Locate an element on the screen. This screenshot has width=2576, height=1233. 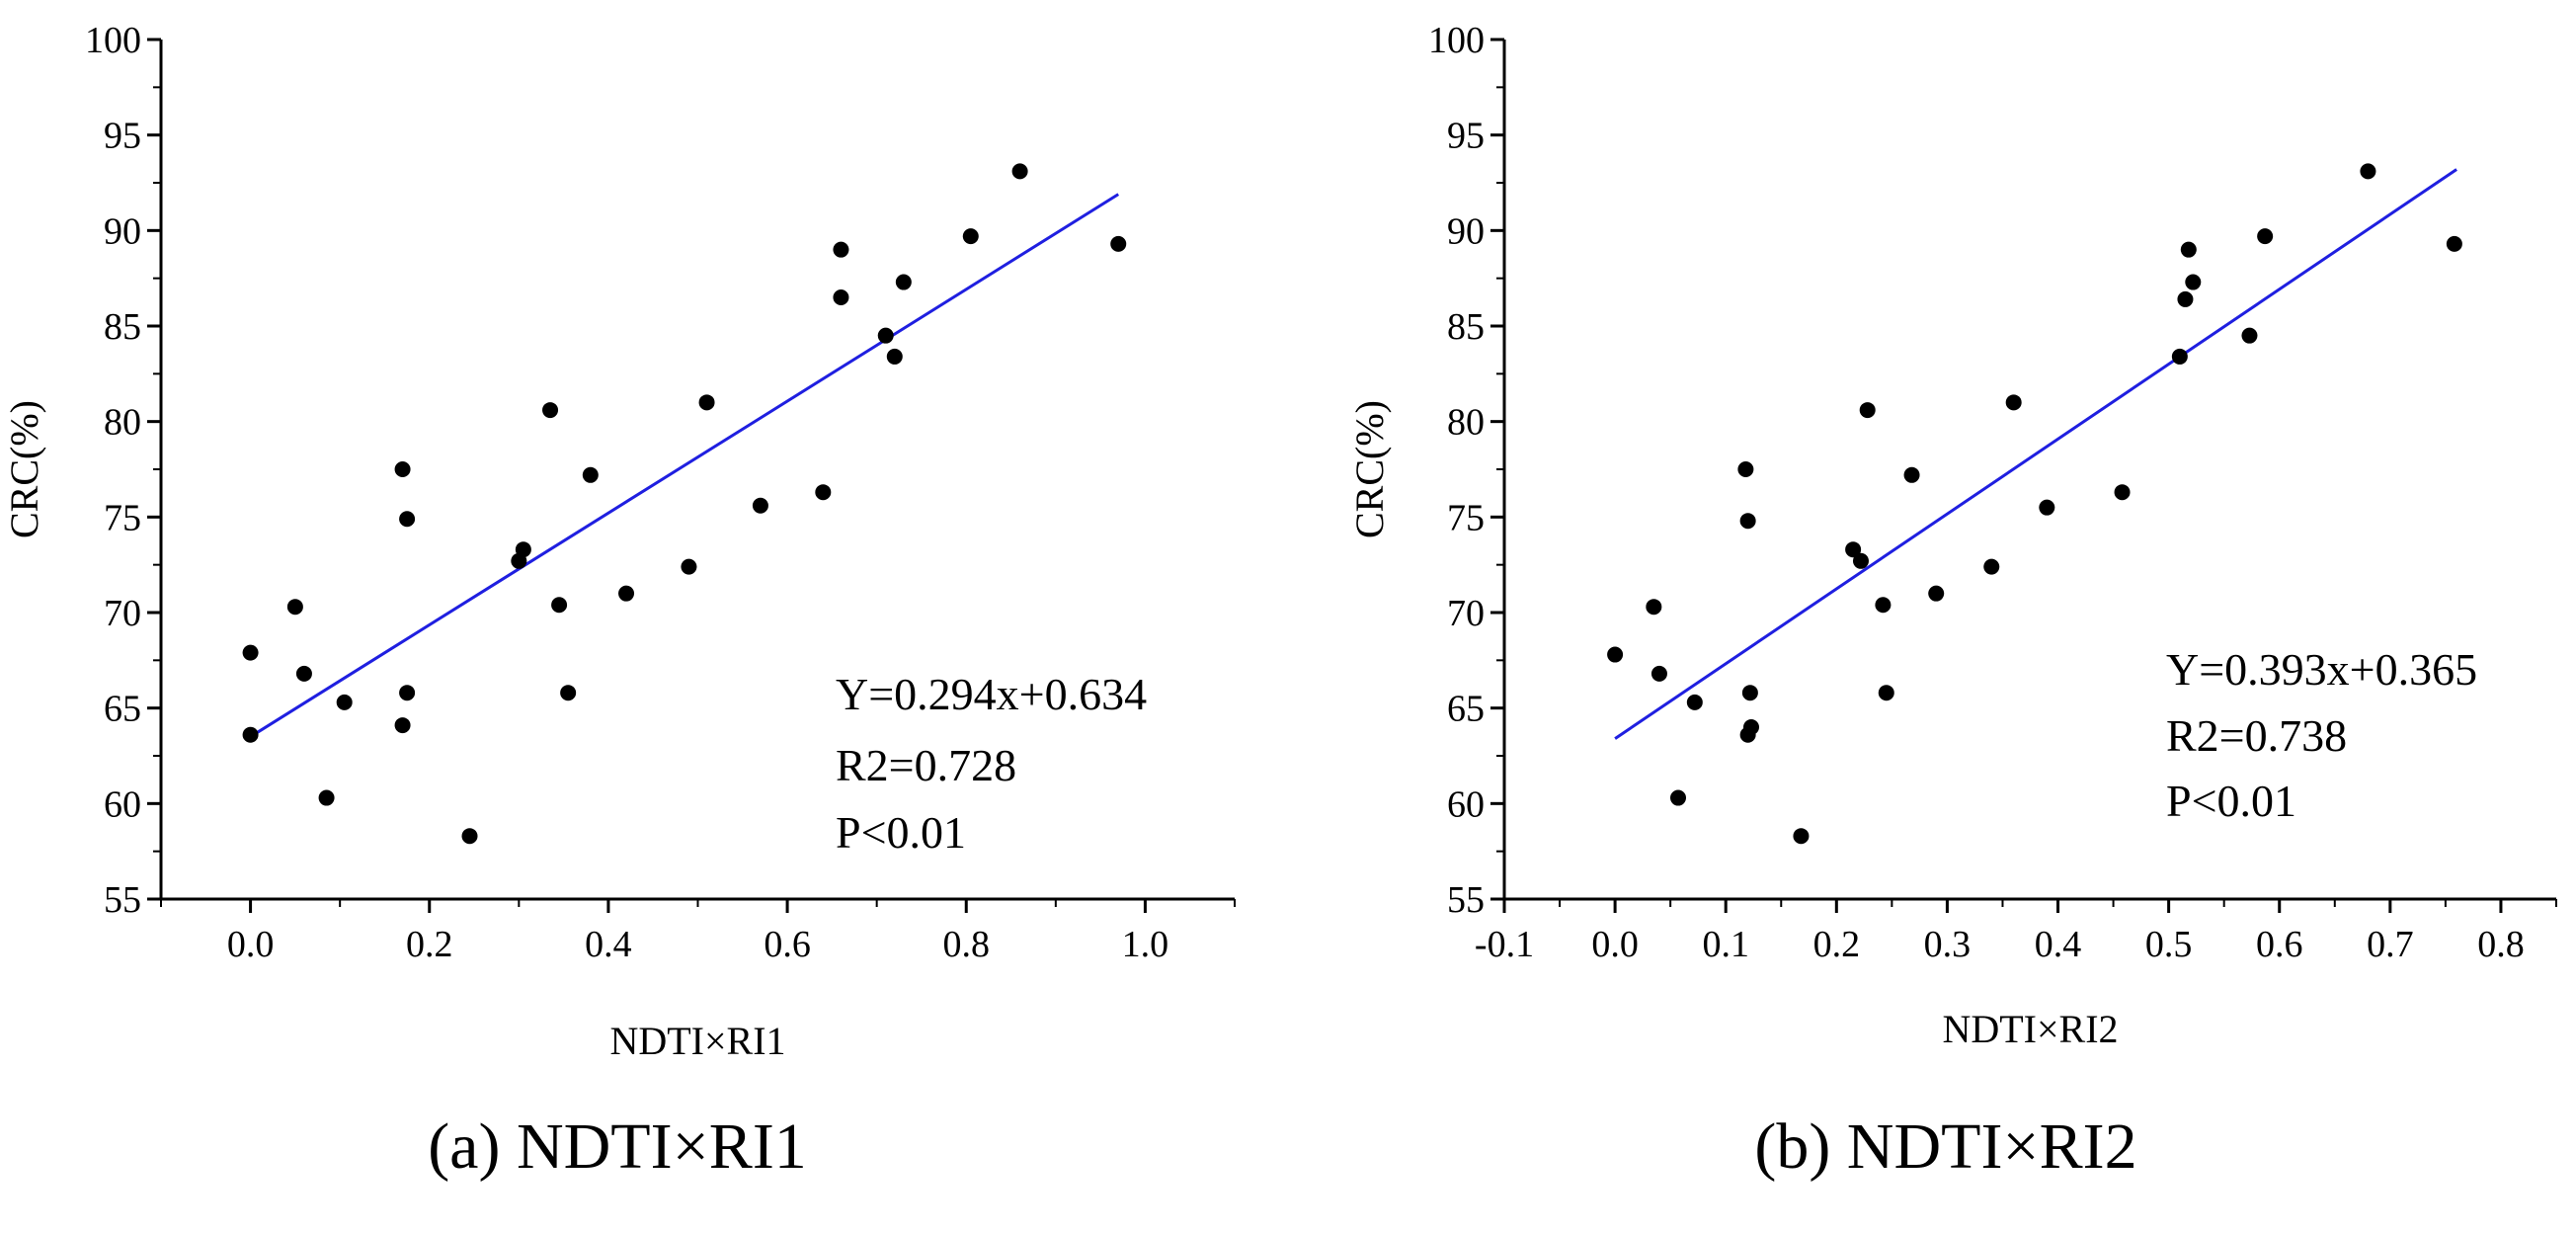
annotation-line: R2=0.728 is located at coordinates (926, 765).